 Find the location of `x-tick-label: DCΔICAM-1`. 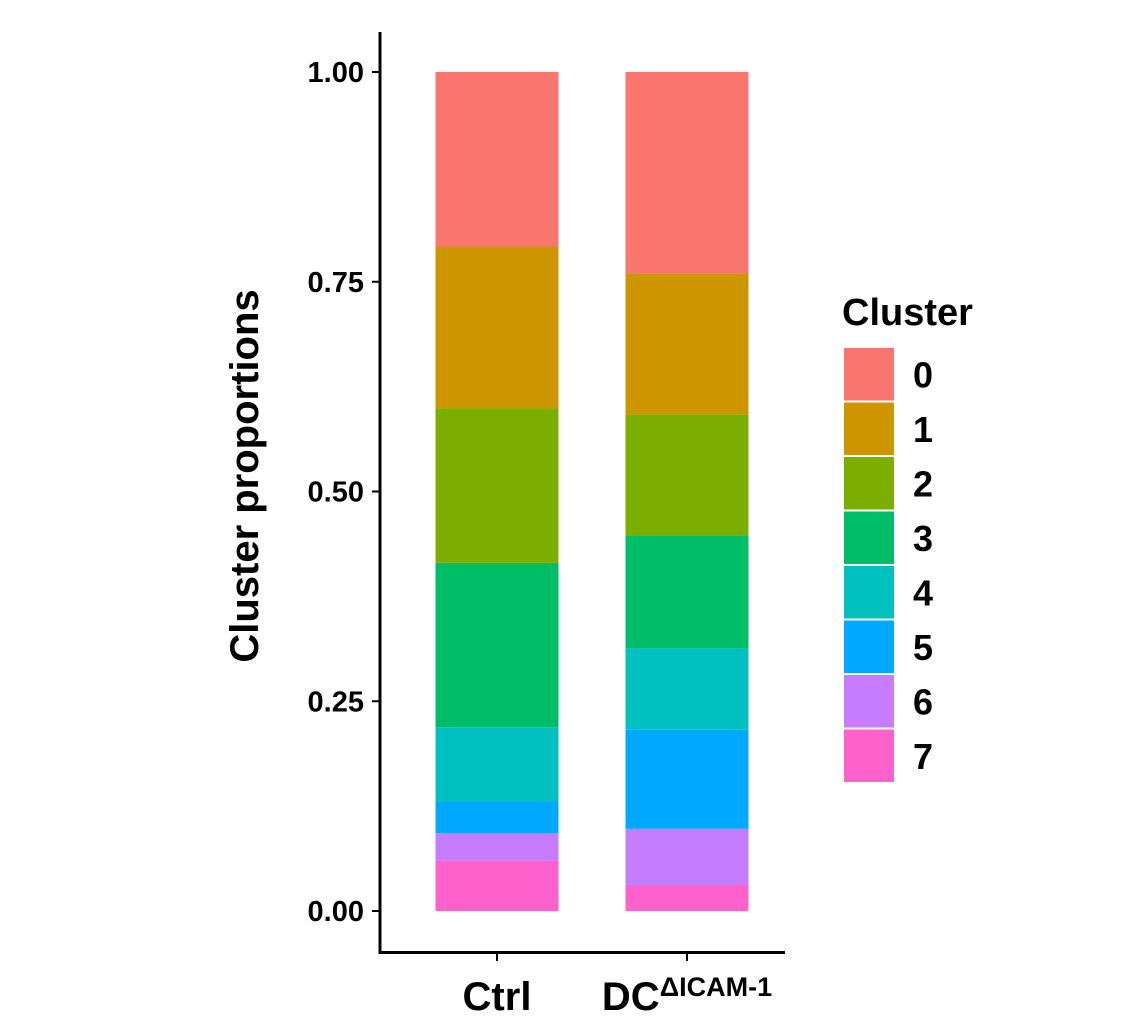

x-tick-label: DCΔICAM-1 is located at coordinates (687, 995).